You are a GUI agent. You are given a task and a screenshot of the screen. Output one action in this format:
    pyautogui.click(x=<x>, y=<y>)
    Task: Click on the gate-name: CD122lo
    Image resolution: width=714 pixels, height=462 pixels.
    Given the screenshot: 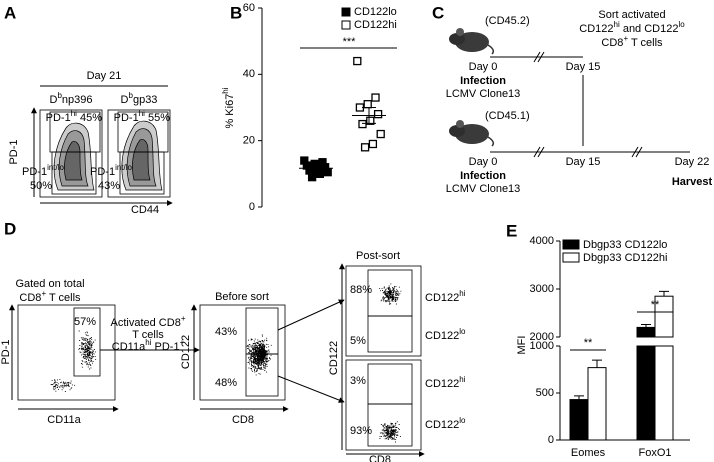 What is the action you would take?
    pyautogui.click(x=445, y=423)
    